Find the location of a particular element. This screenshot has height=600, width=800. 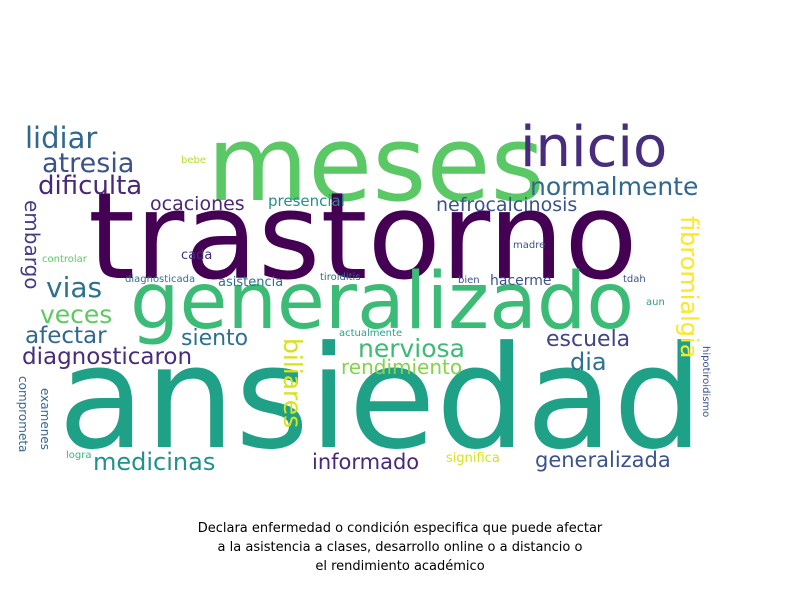

word-atresia: atresia is located at coordinates (88, 163).